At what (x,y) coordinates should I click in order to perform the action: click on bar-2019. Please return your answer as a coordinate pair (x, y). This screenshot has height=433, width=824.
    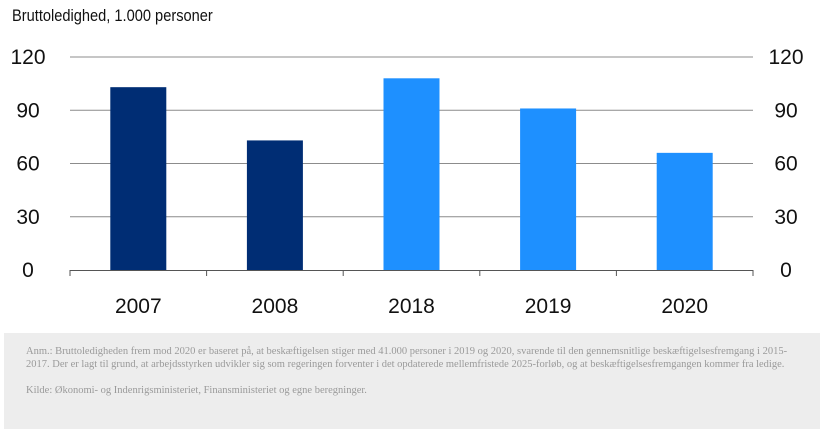
    Looking at the image, I should click on (548, 189).